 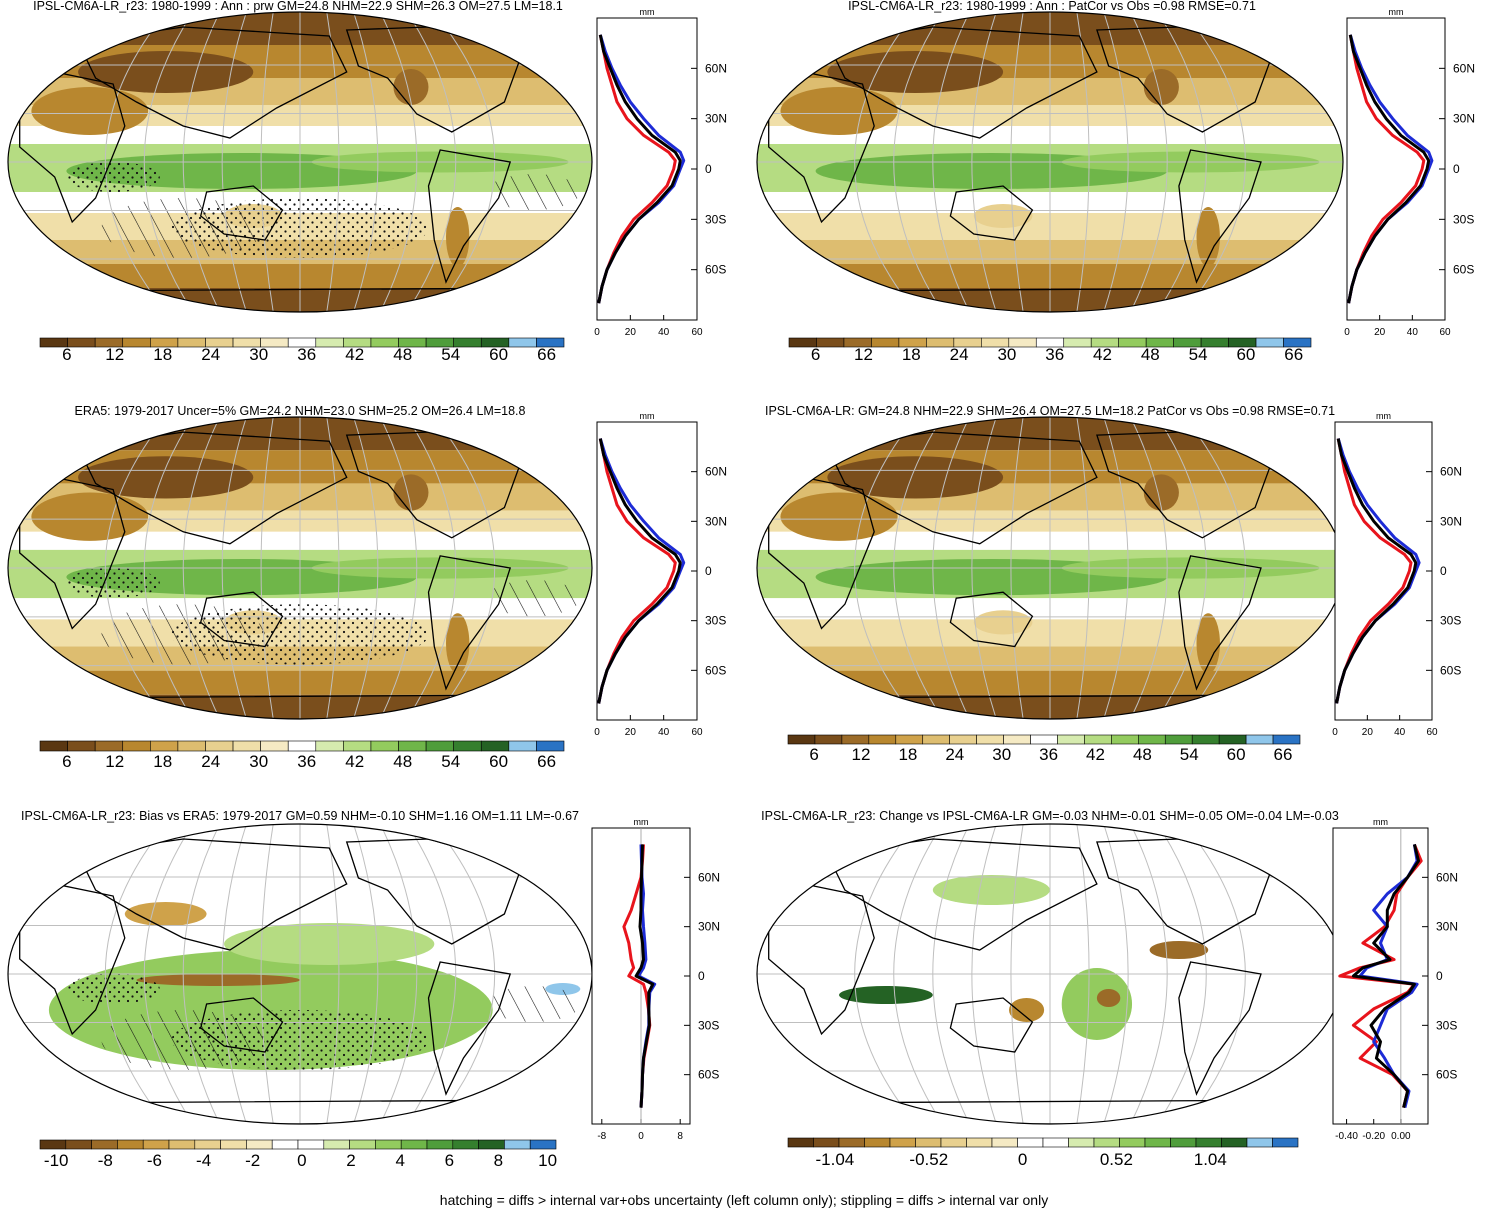 What do you see at coordinates (449, 1160) in the screenshot?
I see `p5-colorbar-tick-8: 6` at bounding box center [449, 1160].